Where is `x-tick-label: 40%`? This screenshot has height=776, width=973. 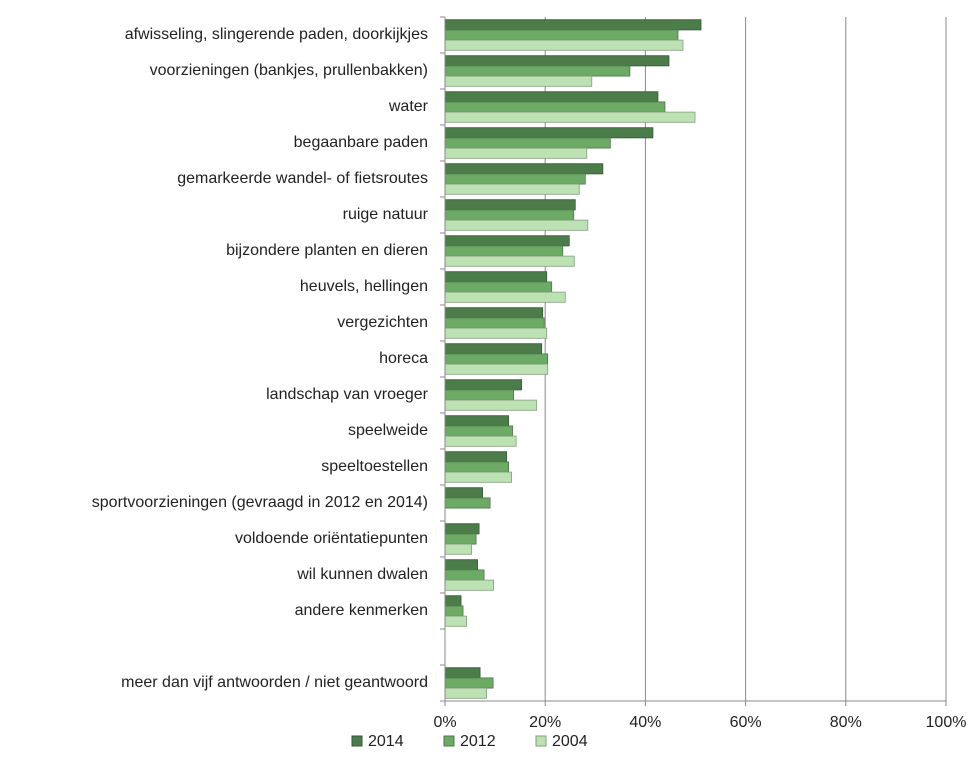 x-tick-label: 40% is located at coordinates (645, 722).